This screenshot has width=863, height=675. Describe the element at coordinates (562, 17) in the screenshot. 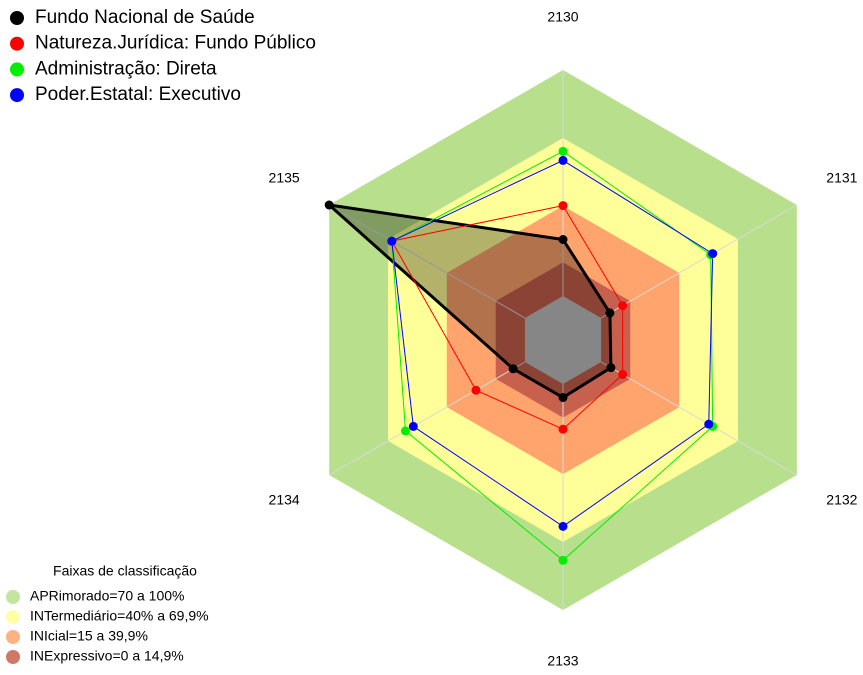

I see `axis-label: 2130` at that location.